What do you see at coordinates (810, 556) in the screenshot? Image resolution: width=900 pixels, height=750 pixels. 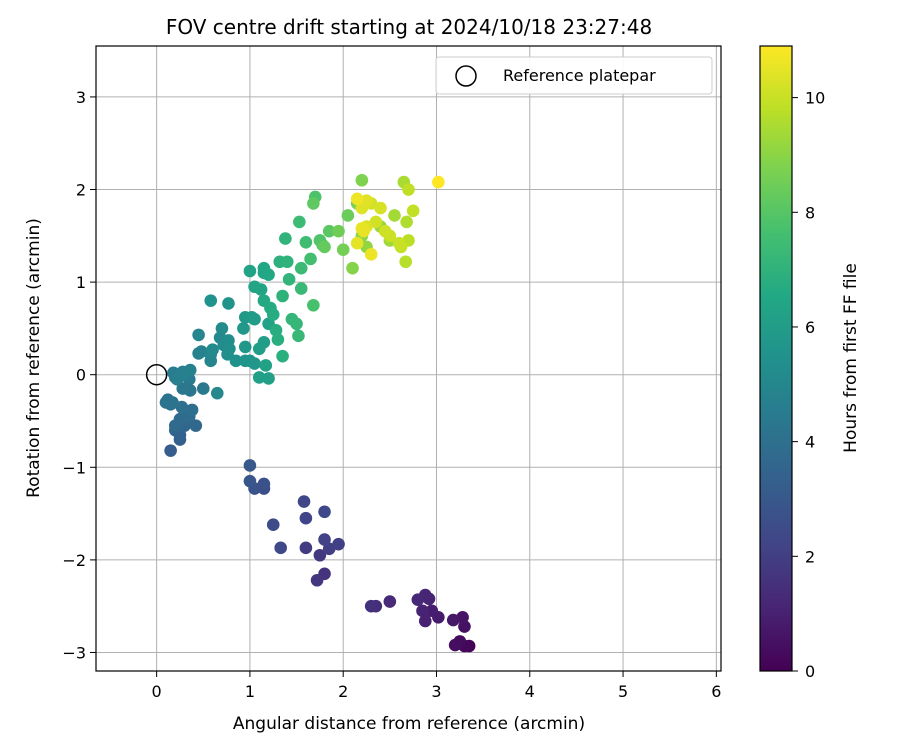 I see `colorbar-tick-label: 2` at bounding box center [810, 556].